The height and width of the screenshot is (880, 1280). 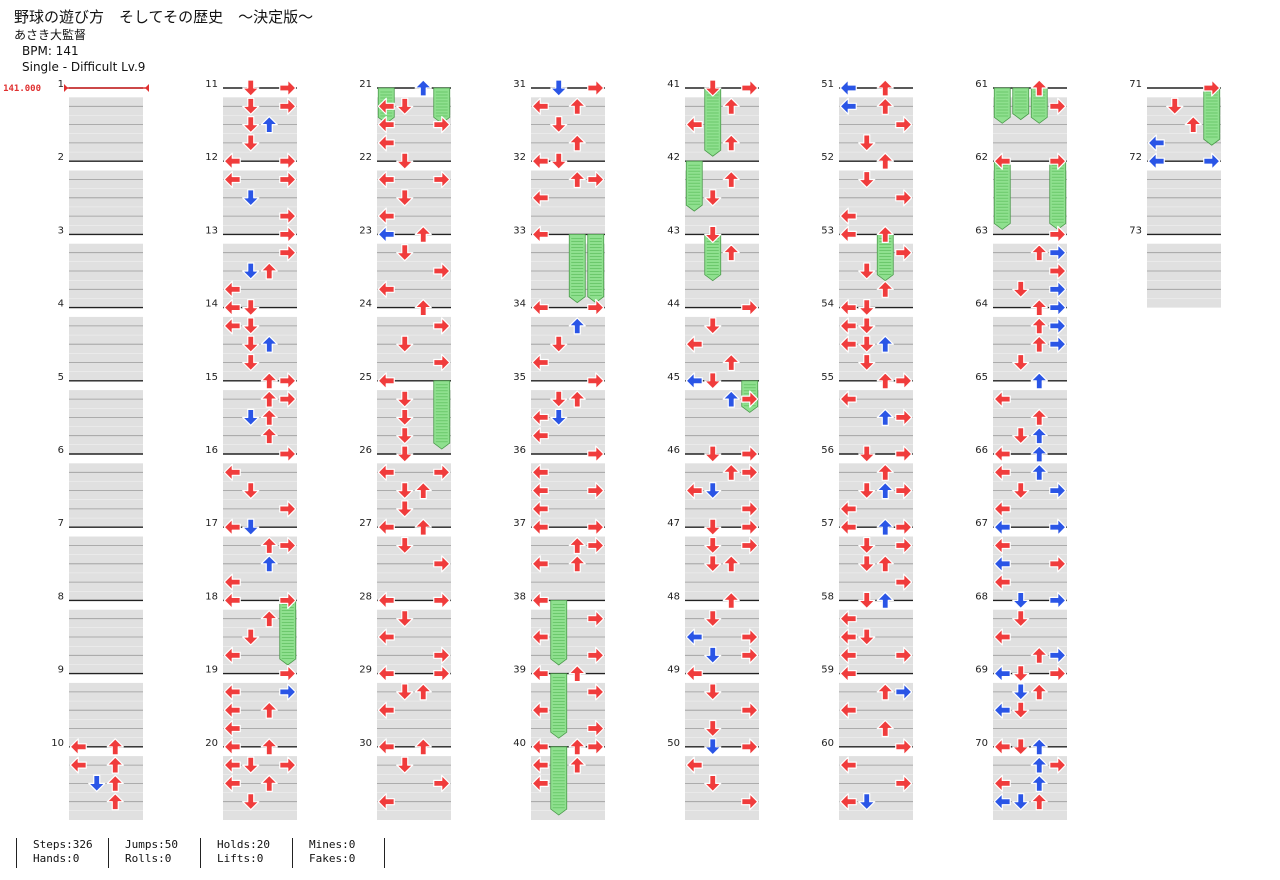 What do you see at coordinates (365, 596) in the screenshot?
I see `measure-number: 28` at bounding box center [365, 596].